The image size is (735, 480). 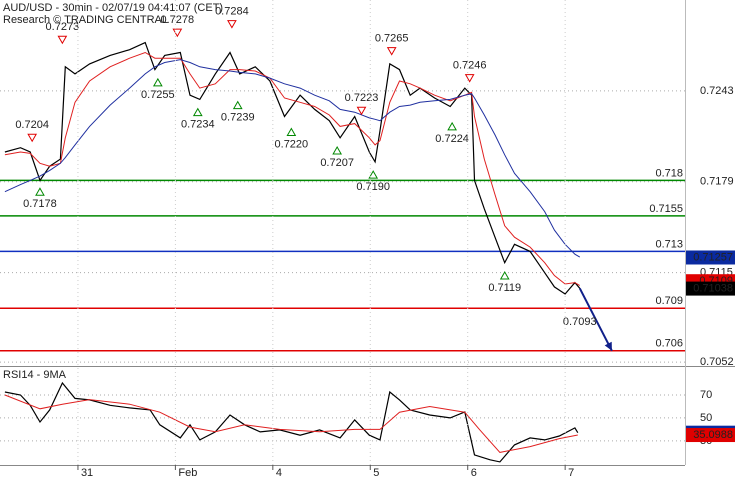 What do you see at coordinates (198, 125) in the screenshot?
I see `trough-label: 0.7234` at bounding box center [198, 125].